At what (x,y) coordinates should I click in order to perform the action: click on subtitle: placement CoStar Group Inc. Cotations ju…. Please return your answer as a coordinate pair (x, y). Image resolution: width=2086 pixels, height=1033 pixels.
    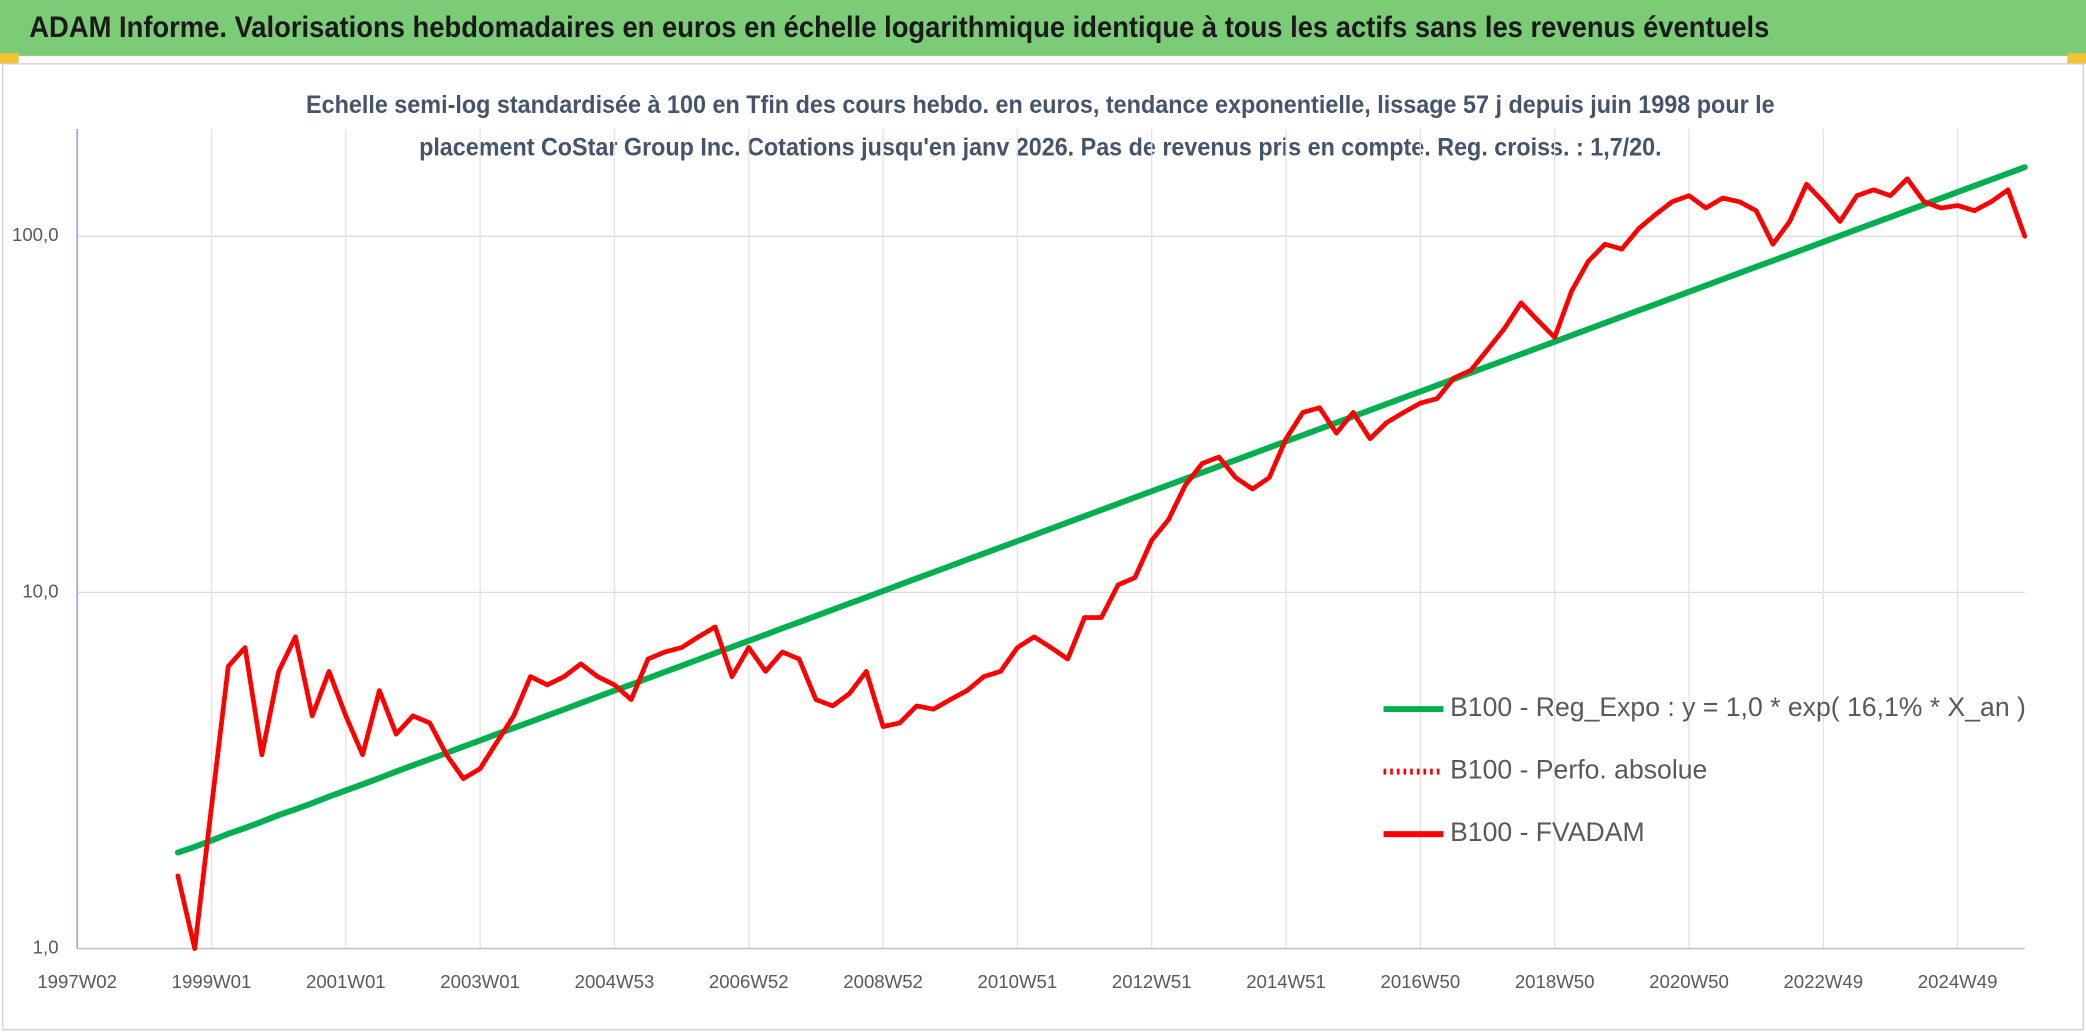
    Looking at the image, I should click on (1040, 148).